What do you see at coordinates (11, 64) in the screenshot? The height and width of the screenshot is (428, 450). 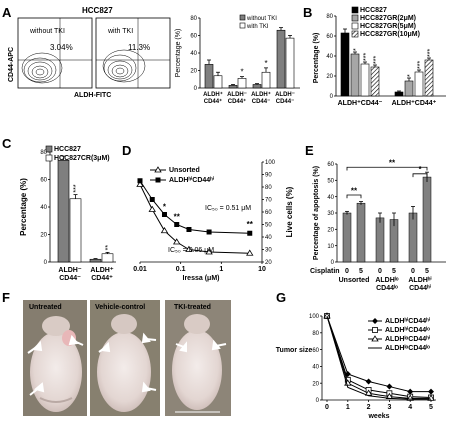 I see `flow-ylabel: CD44-APC` at bounding box center [11, 64].